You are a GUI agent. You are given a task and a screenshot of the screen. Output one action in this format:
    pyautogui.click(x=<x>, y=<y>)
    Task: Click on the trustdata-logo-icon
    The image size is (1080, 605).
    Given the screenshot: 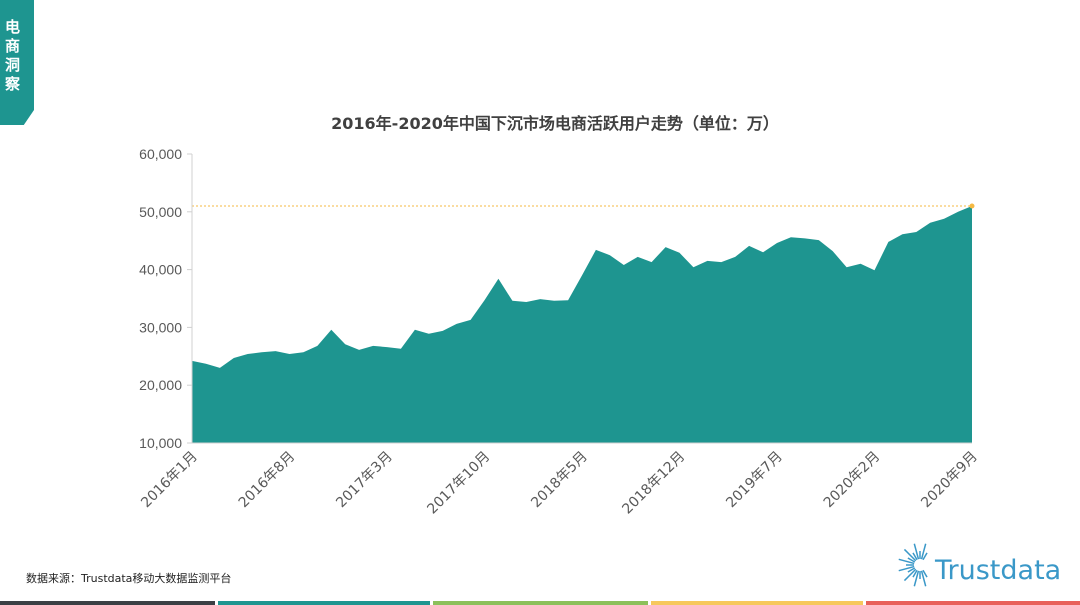 What is the action you would take?
    pyautogui.click(x=913, y=565)
    